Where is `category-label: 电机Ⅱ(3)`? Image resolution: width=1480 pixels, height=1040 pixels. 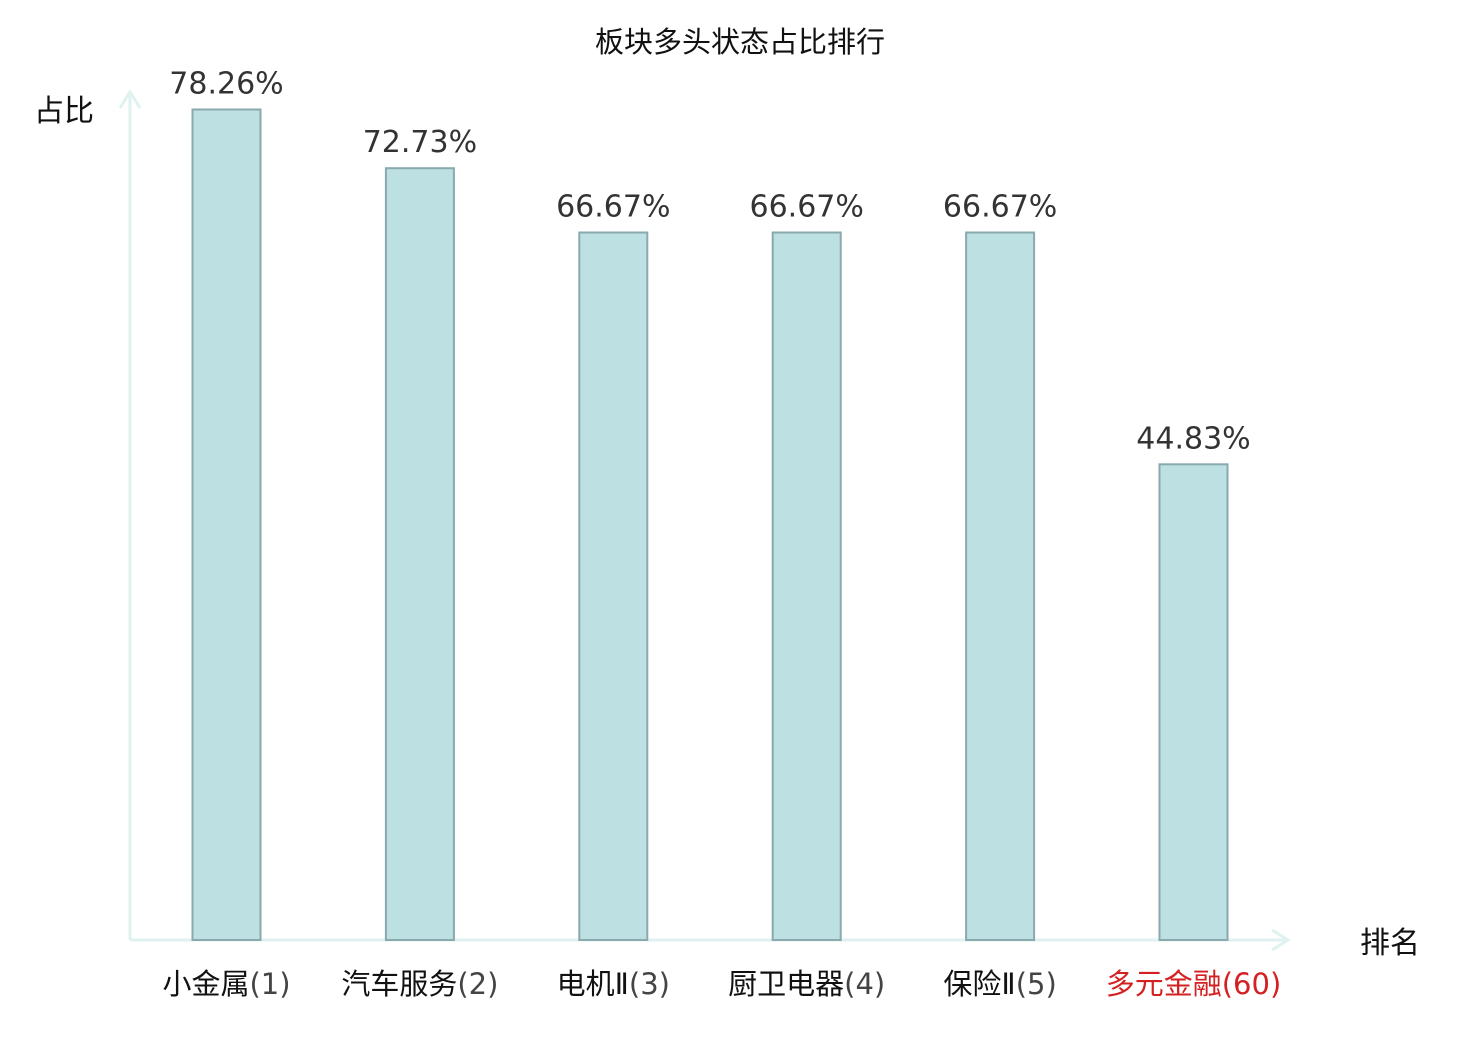 category-label: 电机Ⅱ(3) is located at coordinates (613, 984).